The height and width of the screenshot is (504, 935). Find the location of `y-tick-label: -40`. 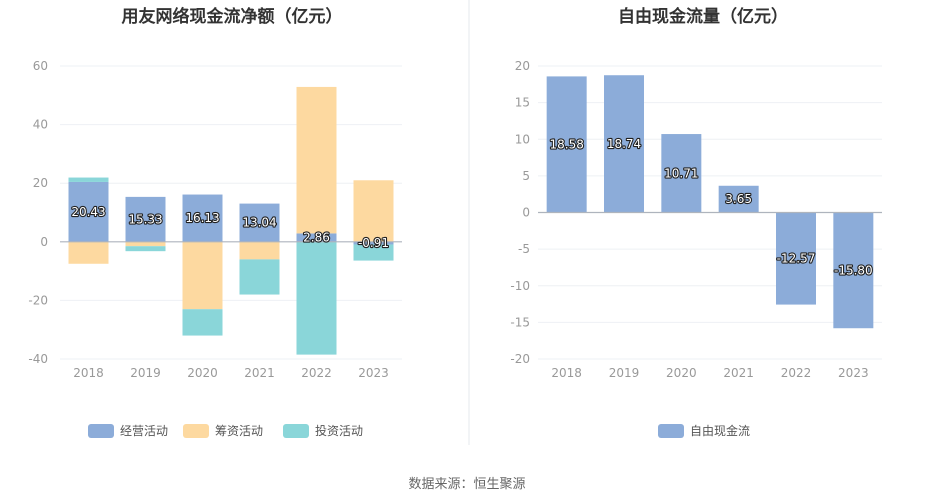

y-tick-label: -40 is located at coordinates (38, 359).